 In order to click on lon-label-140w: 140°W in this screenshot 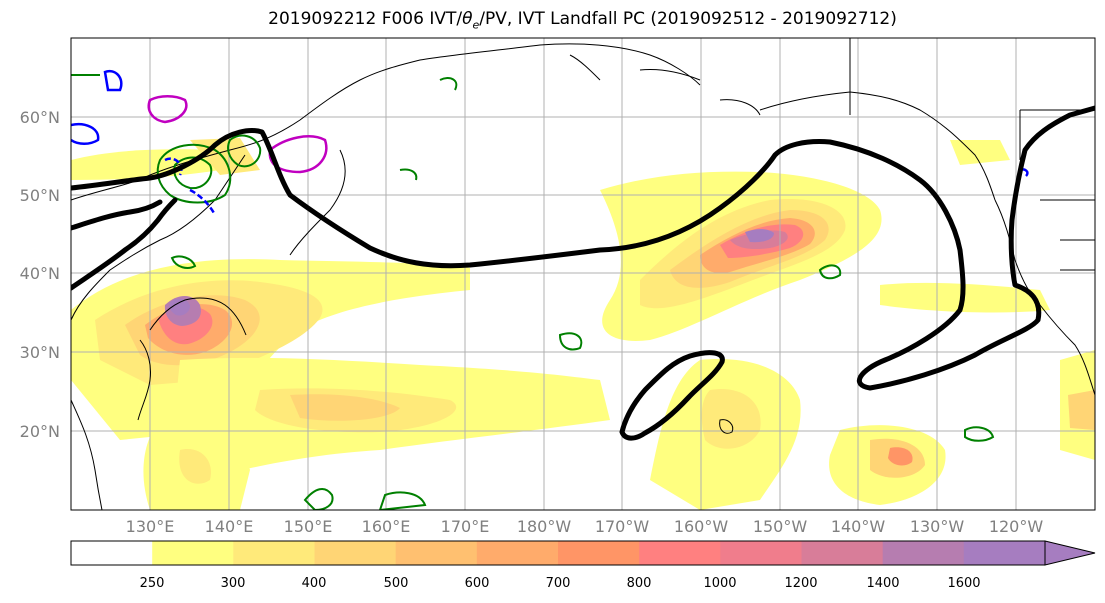, I will do `click(858, 526)`.